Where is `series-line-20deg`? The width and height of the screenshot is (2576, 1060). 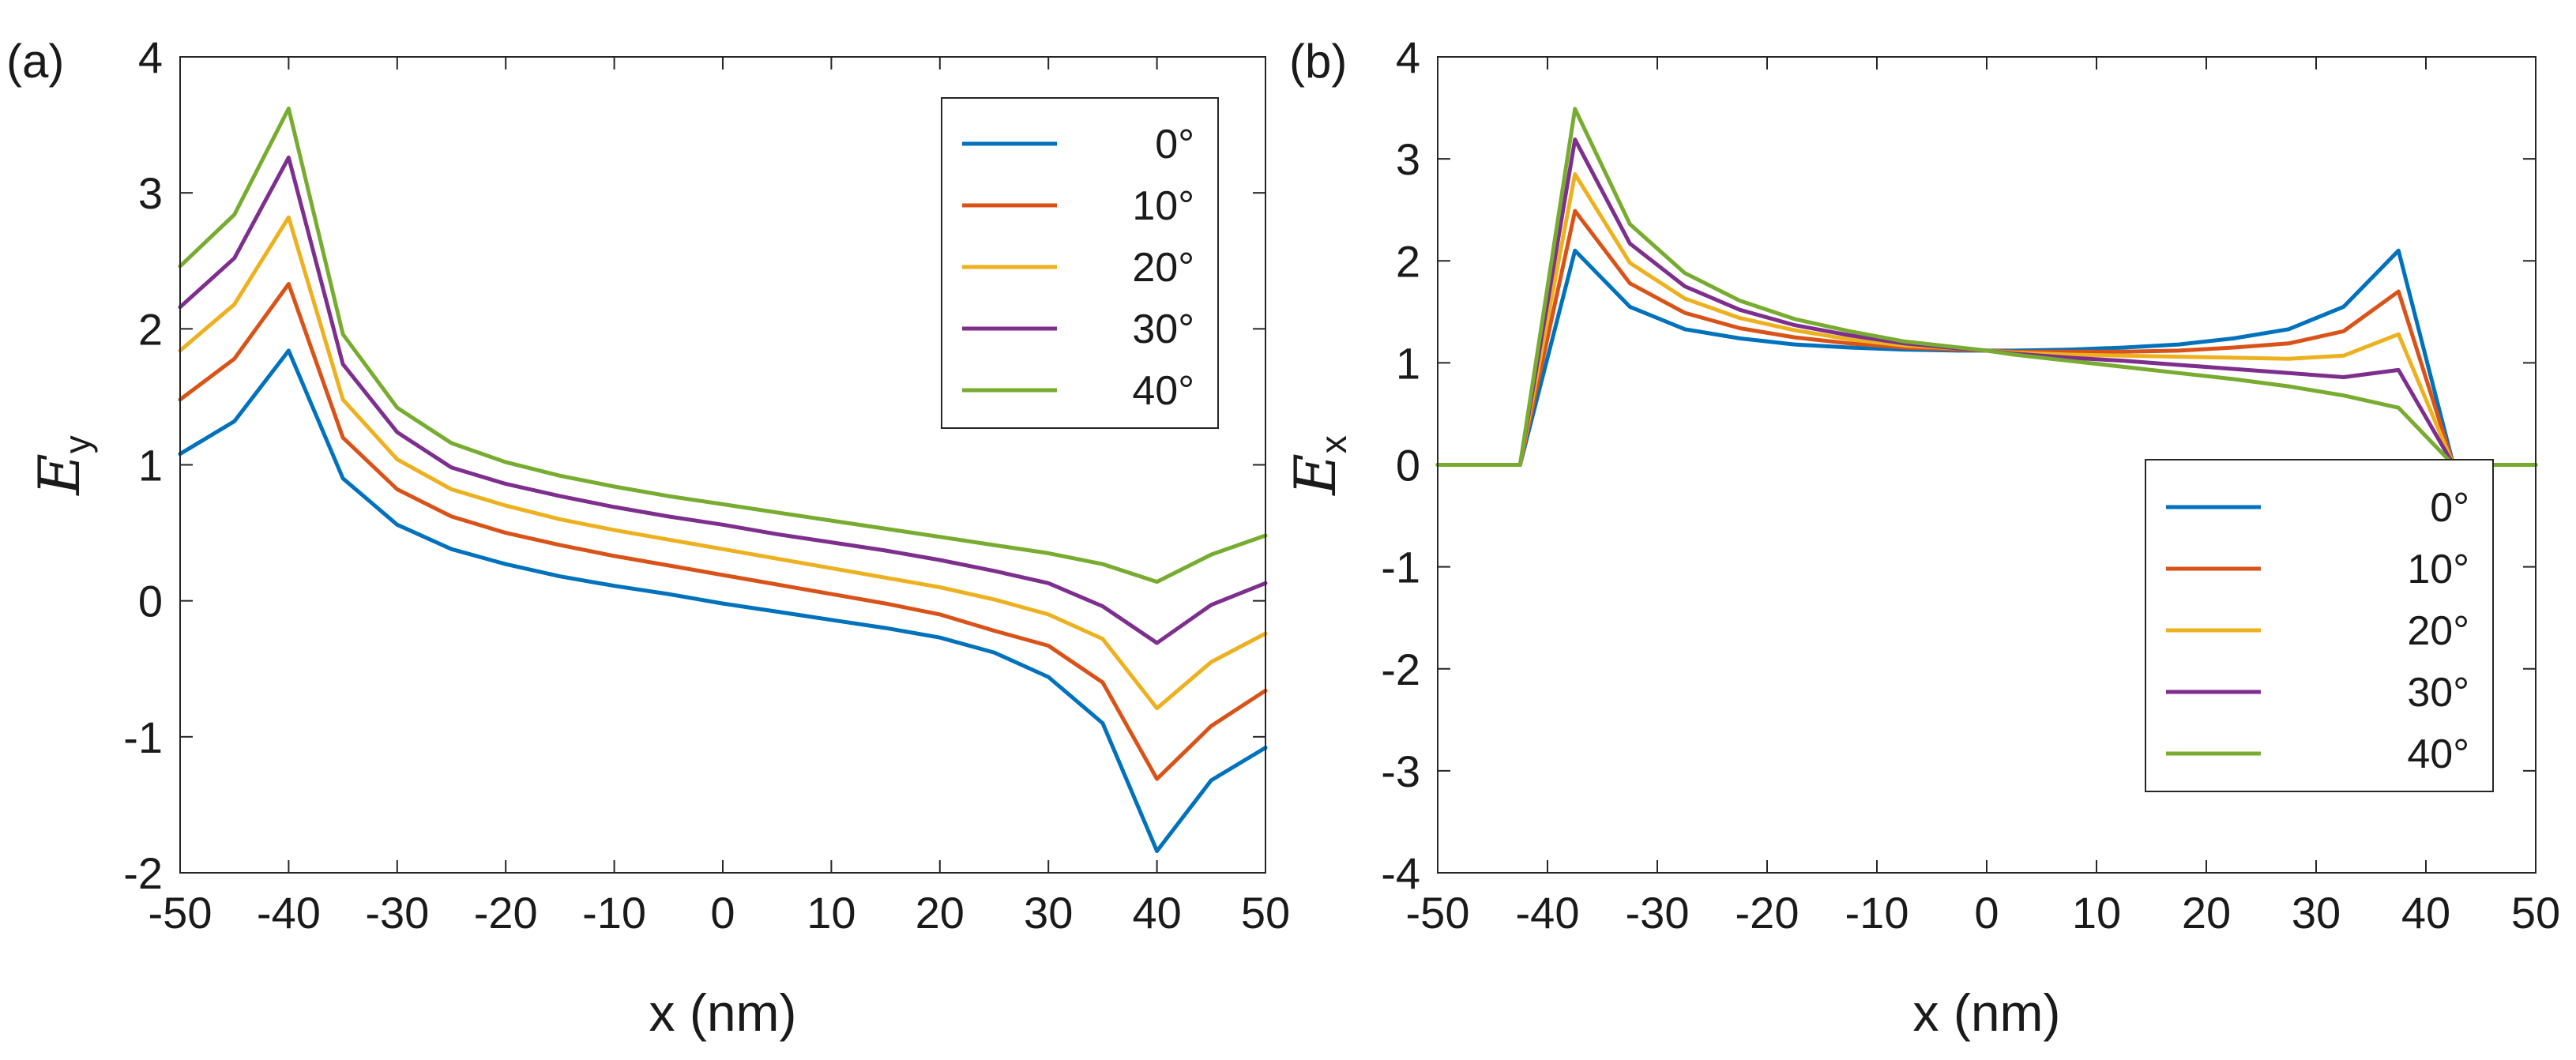 series-line-20deg is located at coordinates (1986, 320).